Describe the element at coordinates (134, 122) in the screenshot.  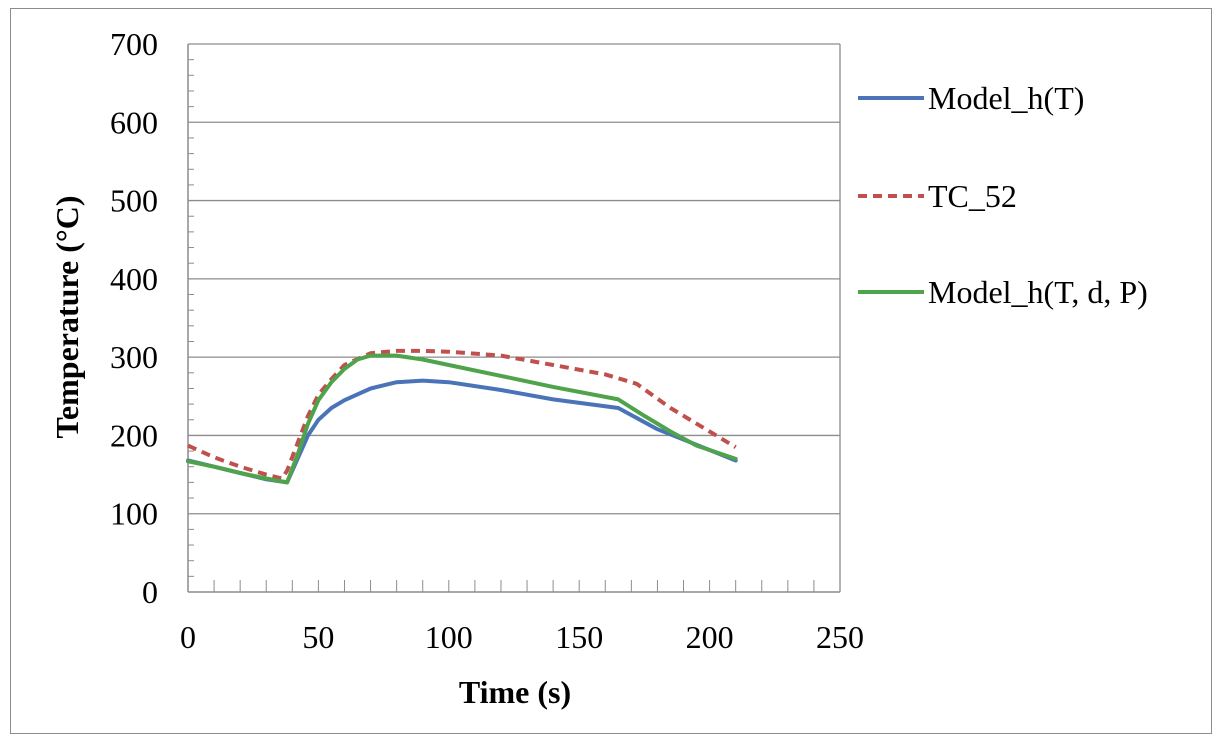
I see `y-tick-label: 600` at that location.